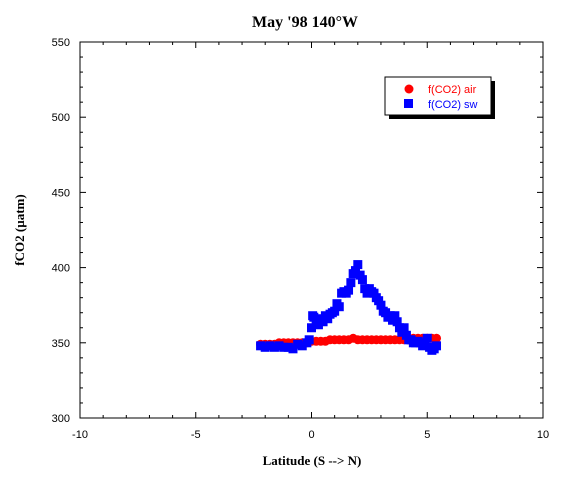 The width and height of the screenshot is (563, 479). What do you see at coordinates (452, 90) in the screenshot?
I see `legend-label-air: f(CO2) air` at bounding box center [452, 90].